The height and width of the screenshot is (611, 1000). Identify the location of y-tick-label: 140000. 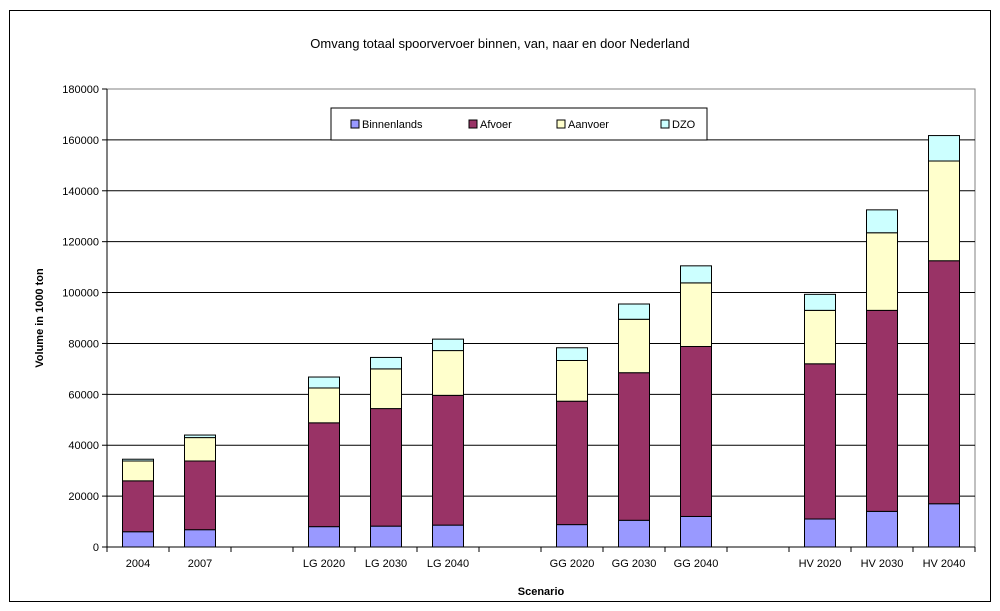
(80, 192).